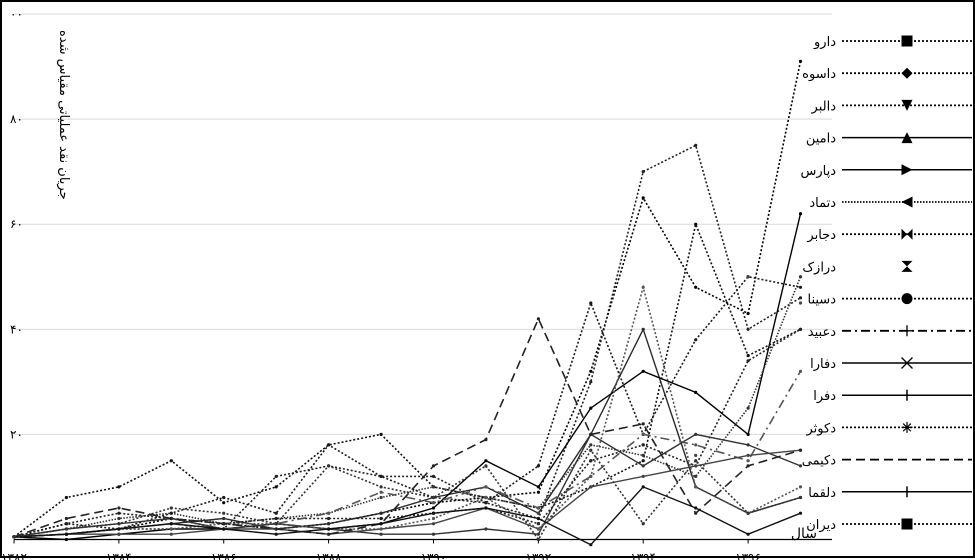  I want to click on legend-item: دتماد, so click(890, 203).